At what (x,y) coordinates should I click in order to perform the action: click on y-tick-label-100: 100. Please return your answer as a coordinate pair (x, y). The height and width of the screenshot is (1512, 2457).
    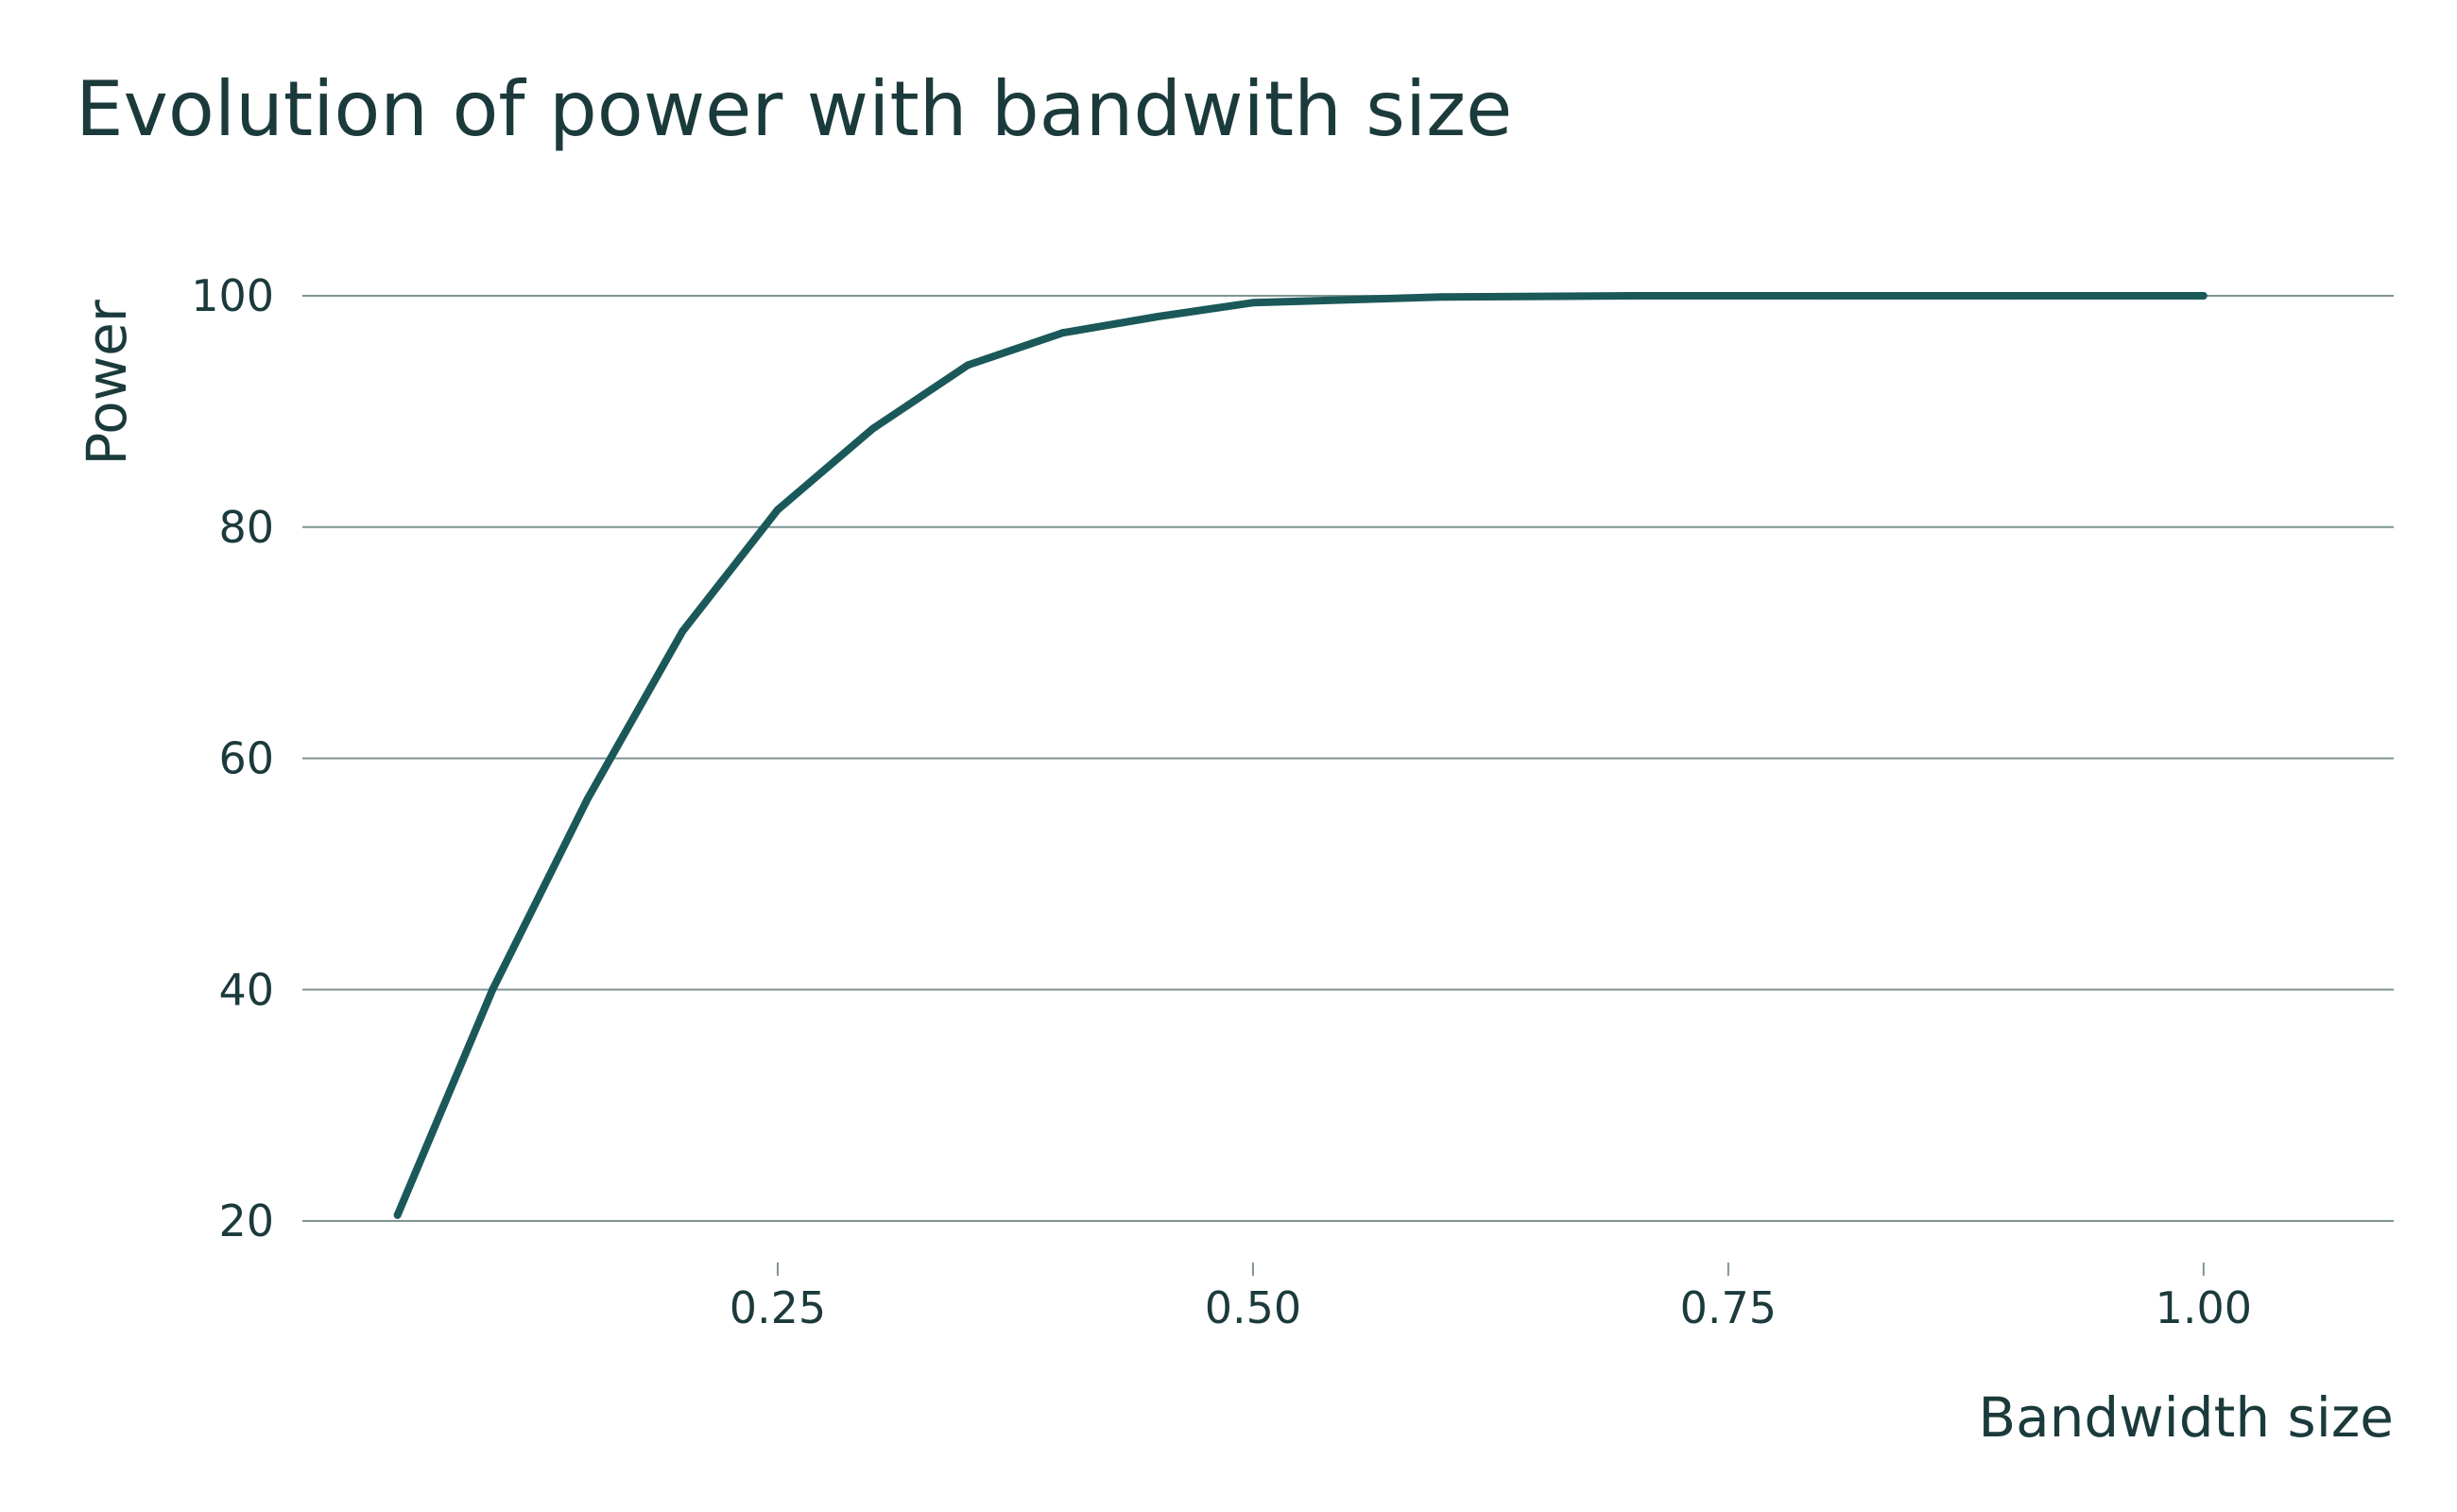
    Looking at the image, I should click on (232, 295).